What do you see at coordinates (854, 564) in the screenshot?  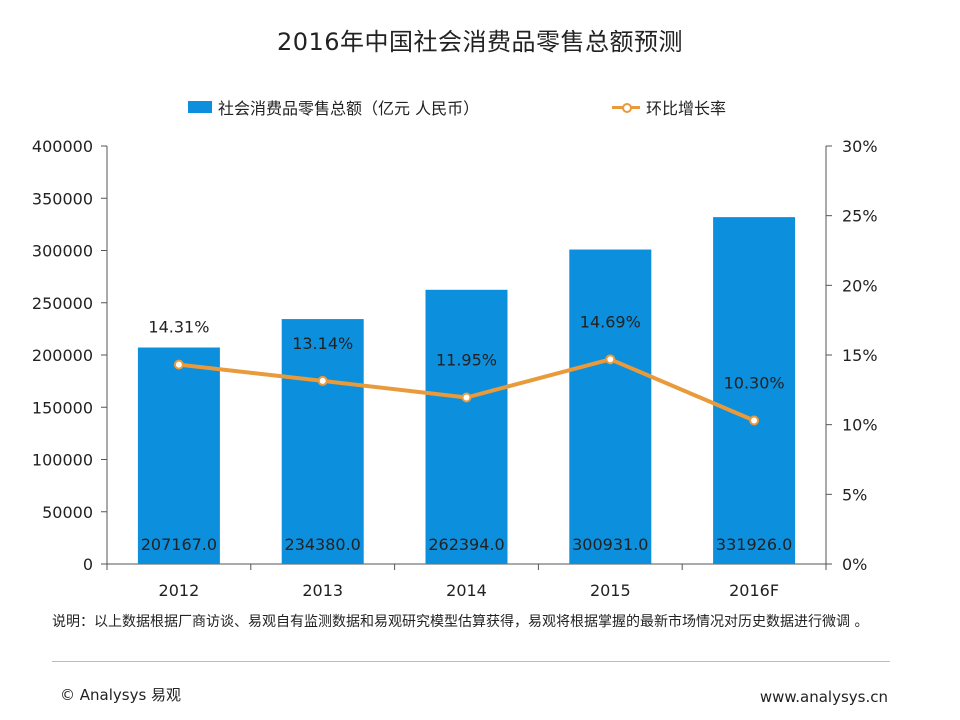 I see `y-right-tick-label: 0%` at bounding box center [854, 564].